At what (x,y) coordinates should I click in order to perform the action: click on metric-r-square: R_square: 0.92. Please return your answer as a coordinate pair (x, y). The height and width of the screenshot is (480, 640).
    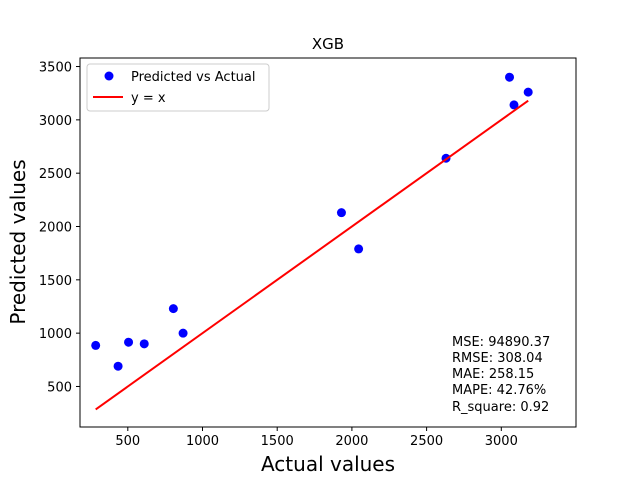
    Looking at the image, I should click on (500, 407).